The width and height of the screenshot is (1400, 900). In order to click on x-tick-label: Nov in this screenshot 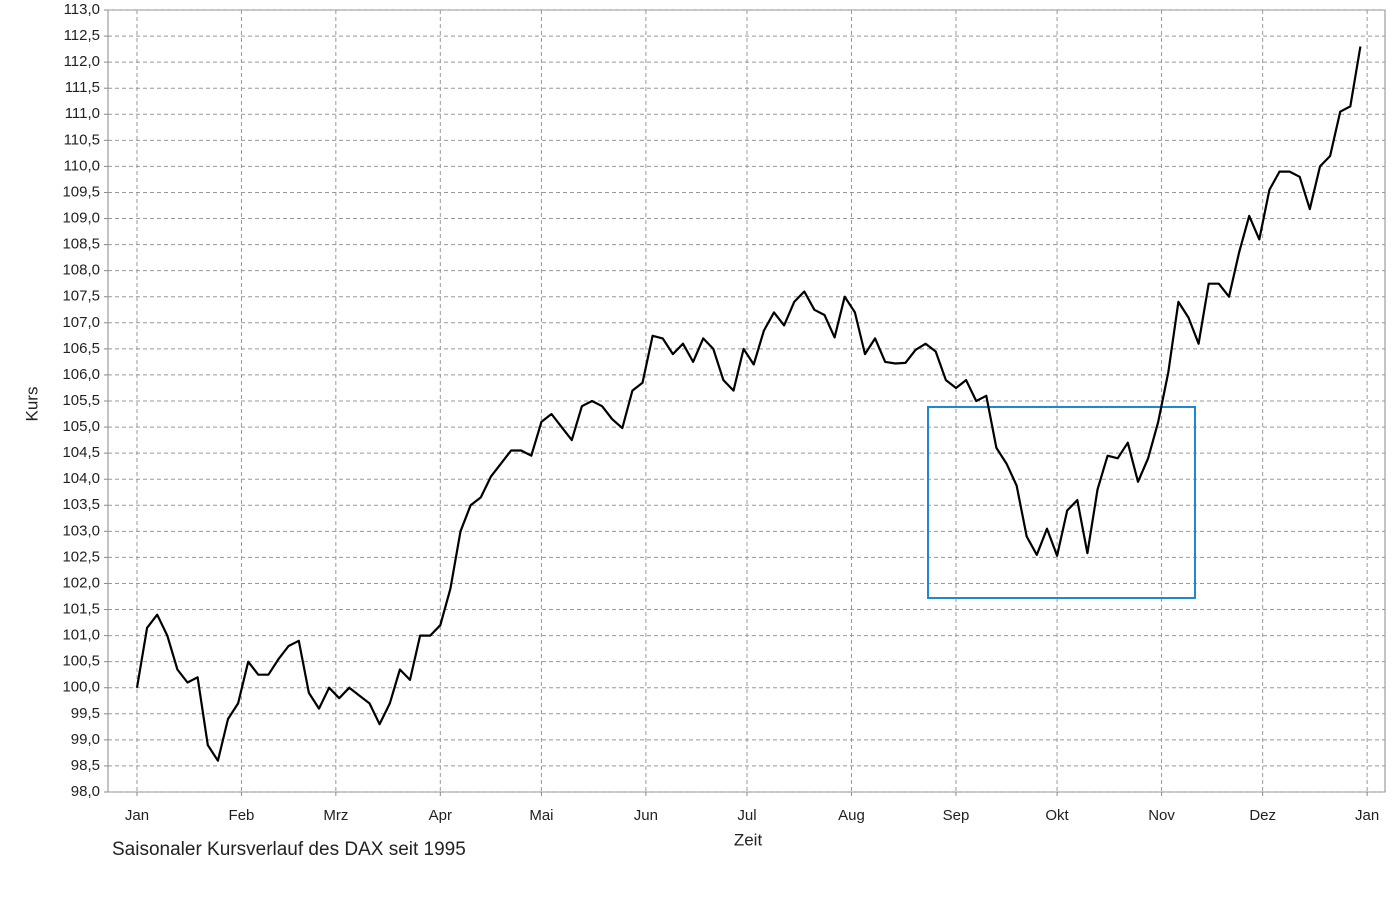, I will do `click(1161, 815)`.